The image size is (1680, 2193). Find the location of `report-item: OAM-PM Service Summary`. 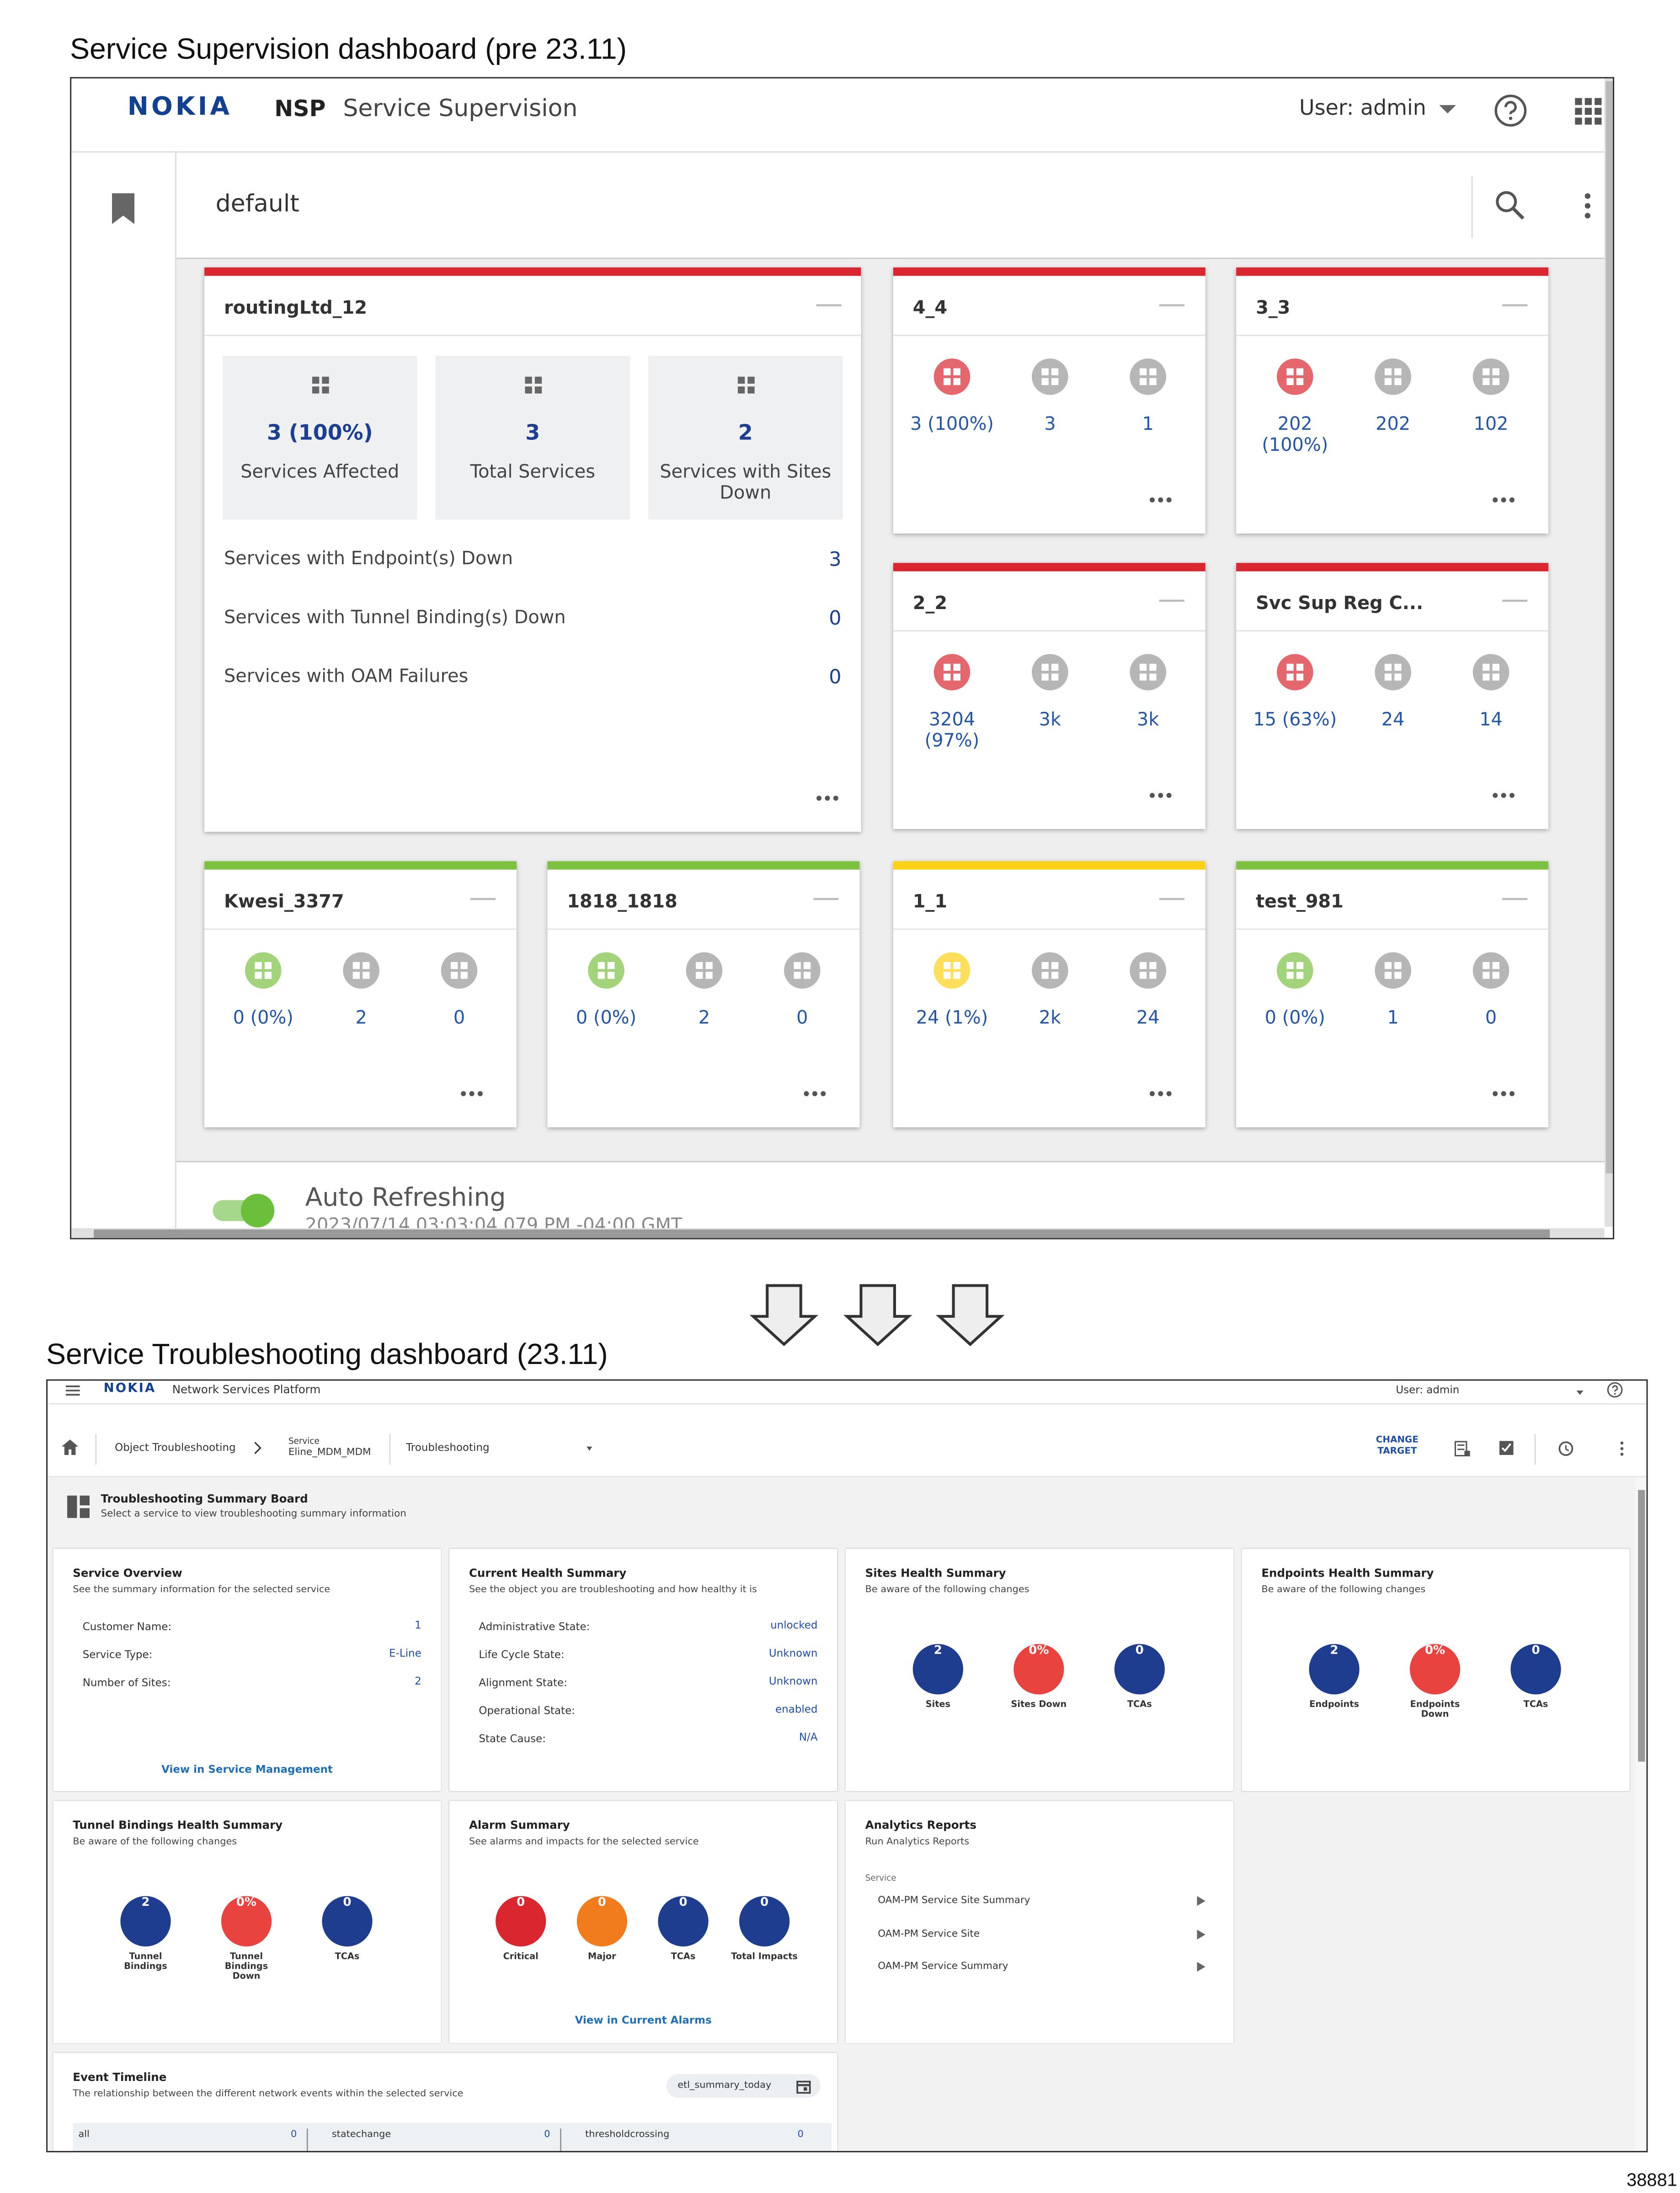

report-item: OAM-PM Service Summary is located at coordinates (943, 1966).